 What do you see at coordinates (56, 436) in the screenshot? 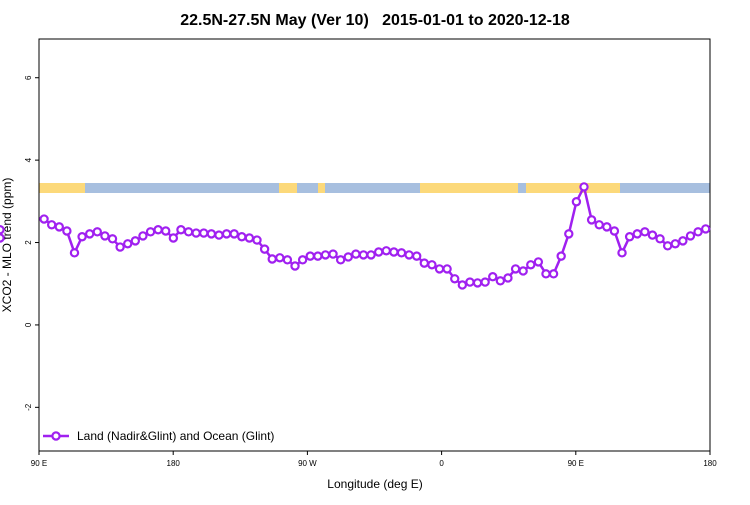
I see `legend-marker` at bounding box center [56, 436].